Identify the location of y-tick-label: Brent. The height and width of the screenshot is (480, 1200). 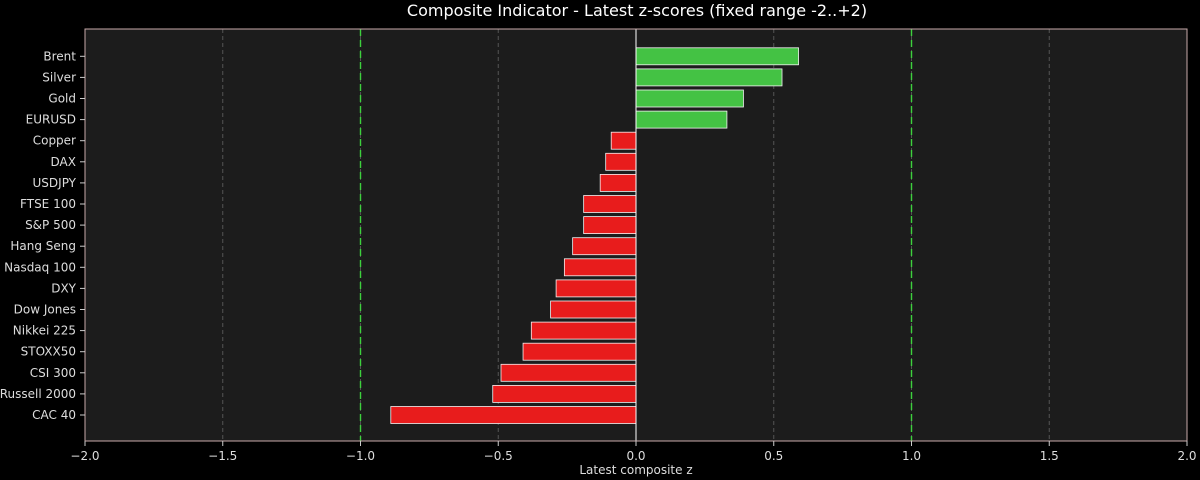
(59, 56).